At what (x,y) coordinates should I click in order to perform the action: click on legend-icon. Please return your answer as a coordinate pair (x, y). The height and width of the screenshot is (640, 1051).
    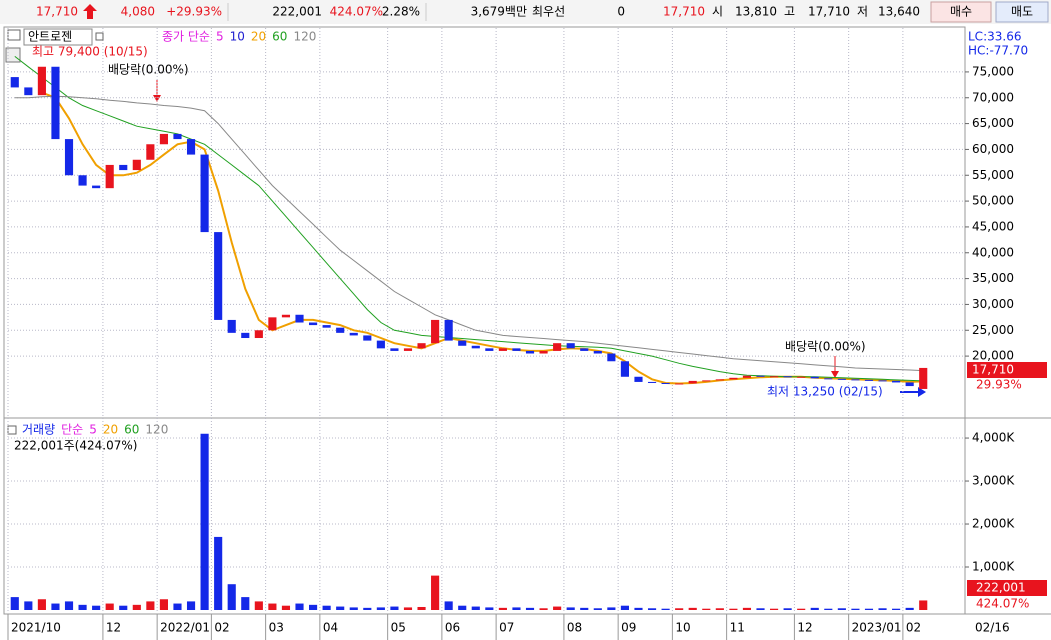
    Looking at the image, I should click on (99, 36).